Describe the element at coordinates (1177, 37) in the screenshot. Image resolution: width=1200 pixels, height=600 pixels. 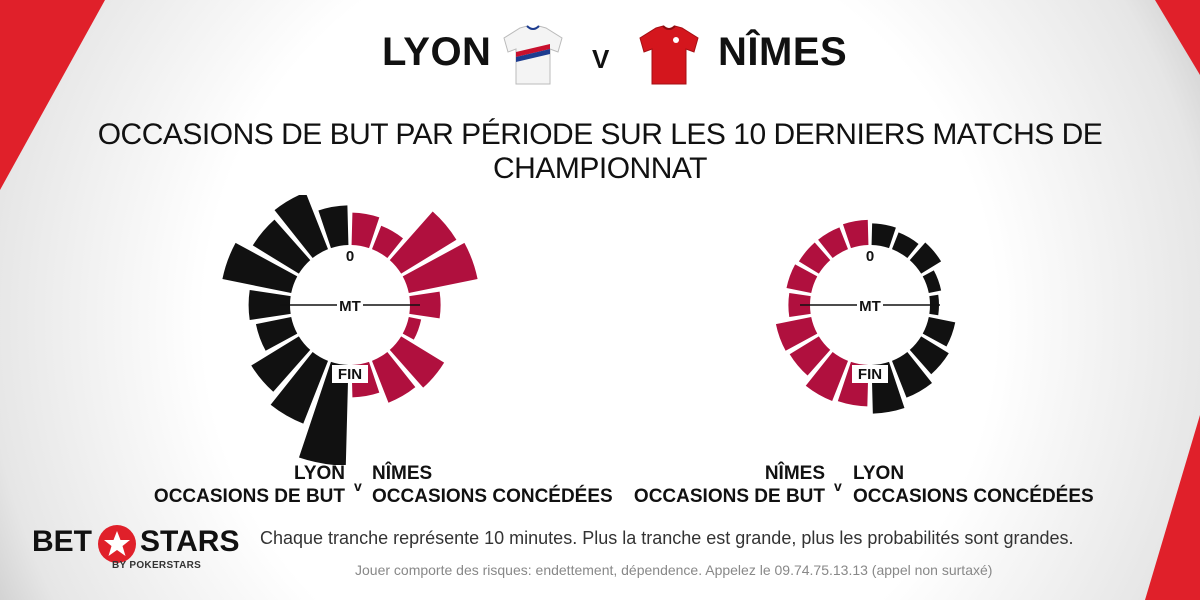
I see `corner-stripe-top-right` at that location.